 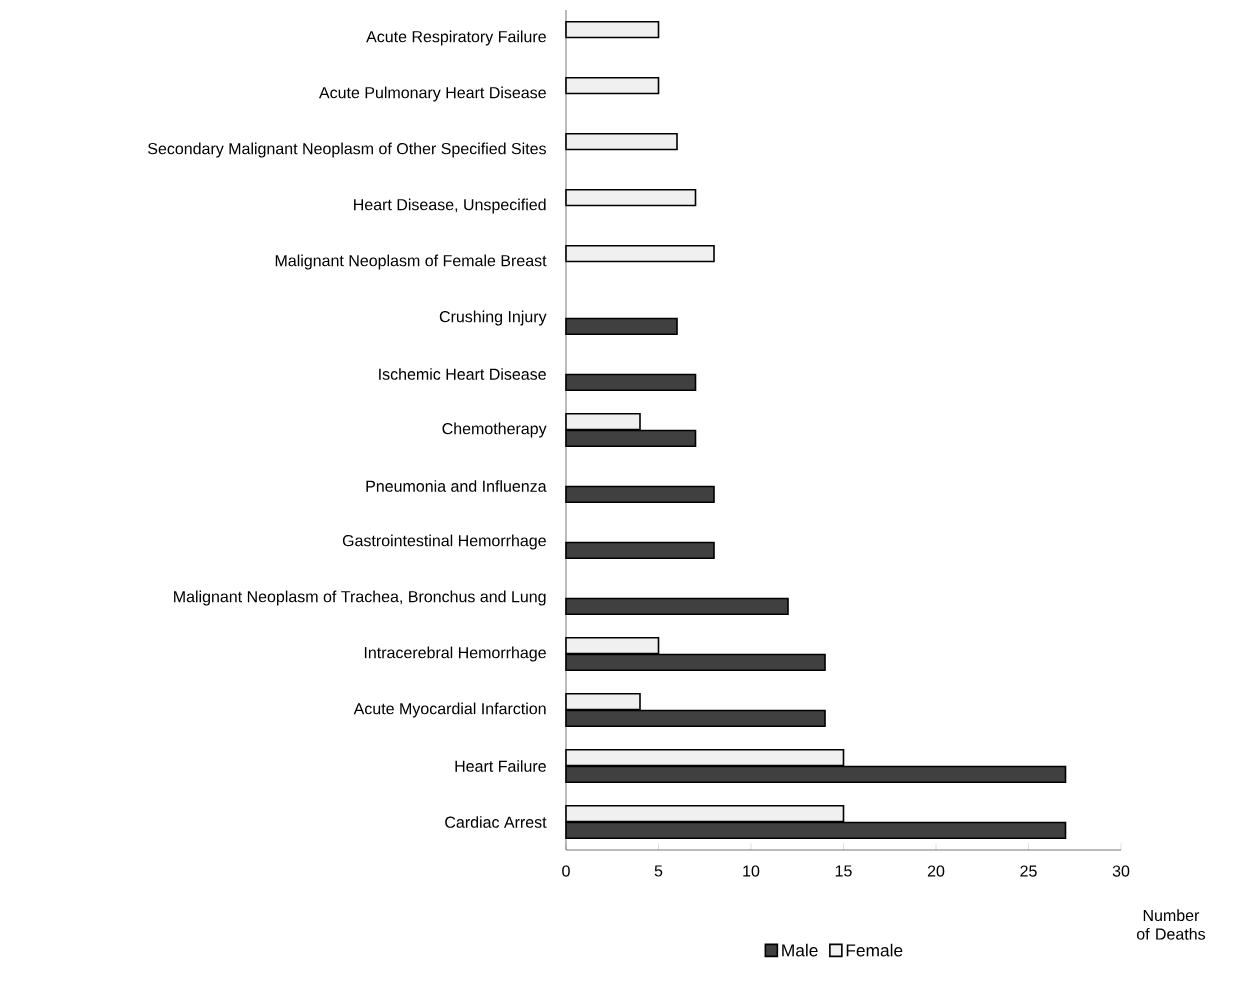 What do you see at coordinates (874, 950) in the screenshot?
I see `legend-label: Female` at bounding box center [874, 950].